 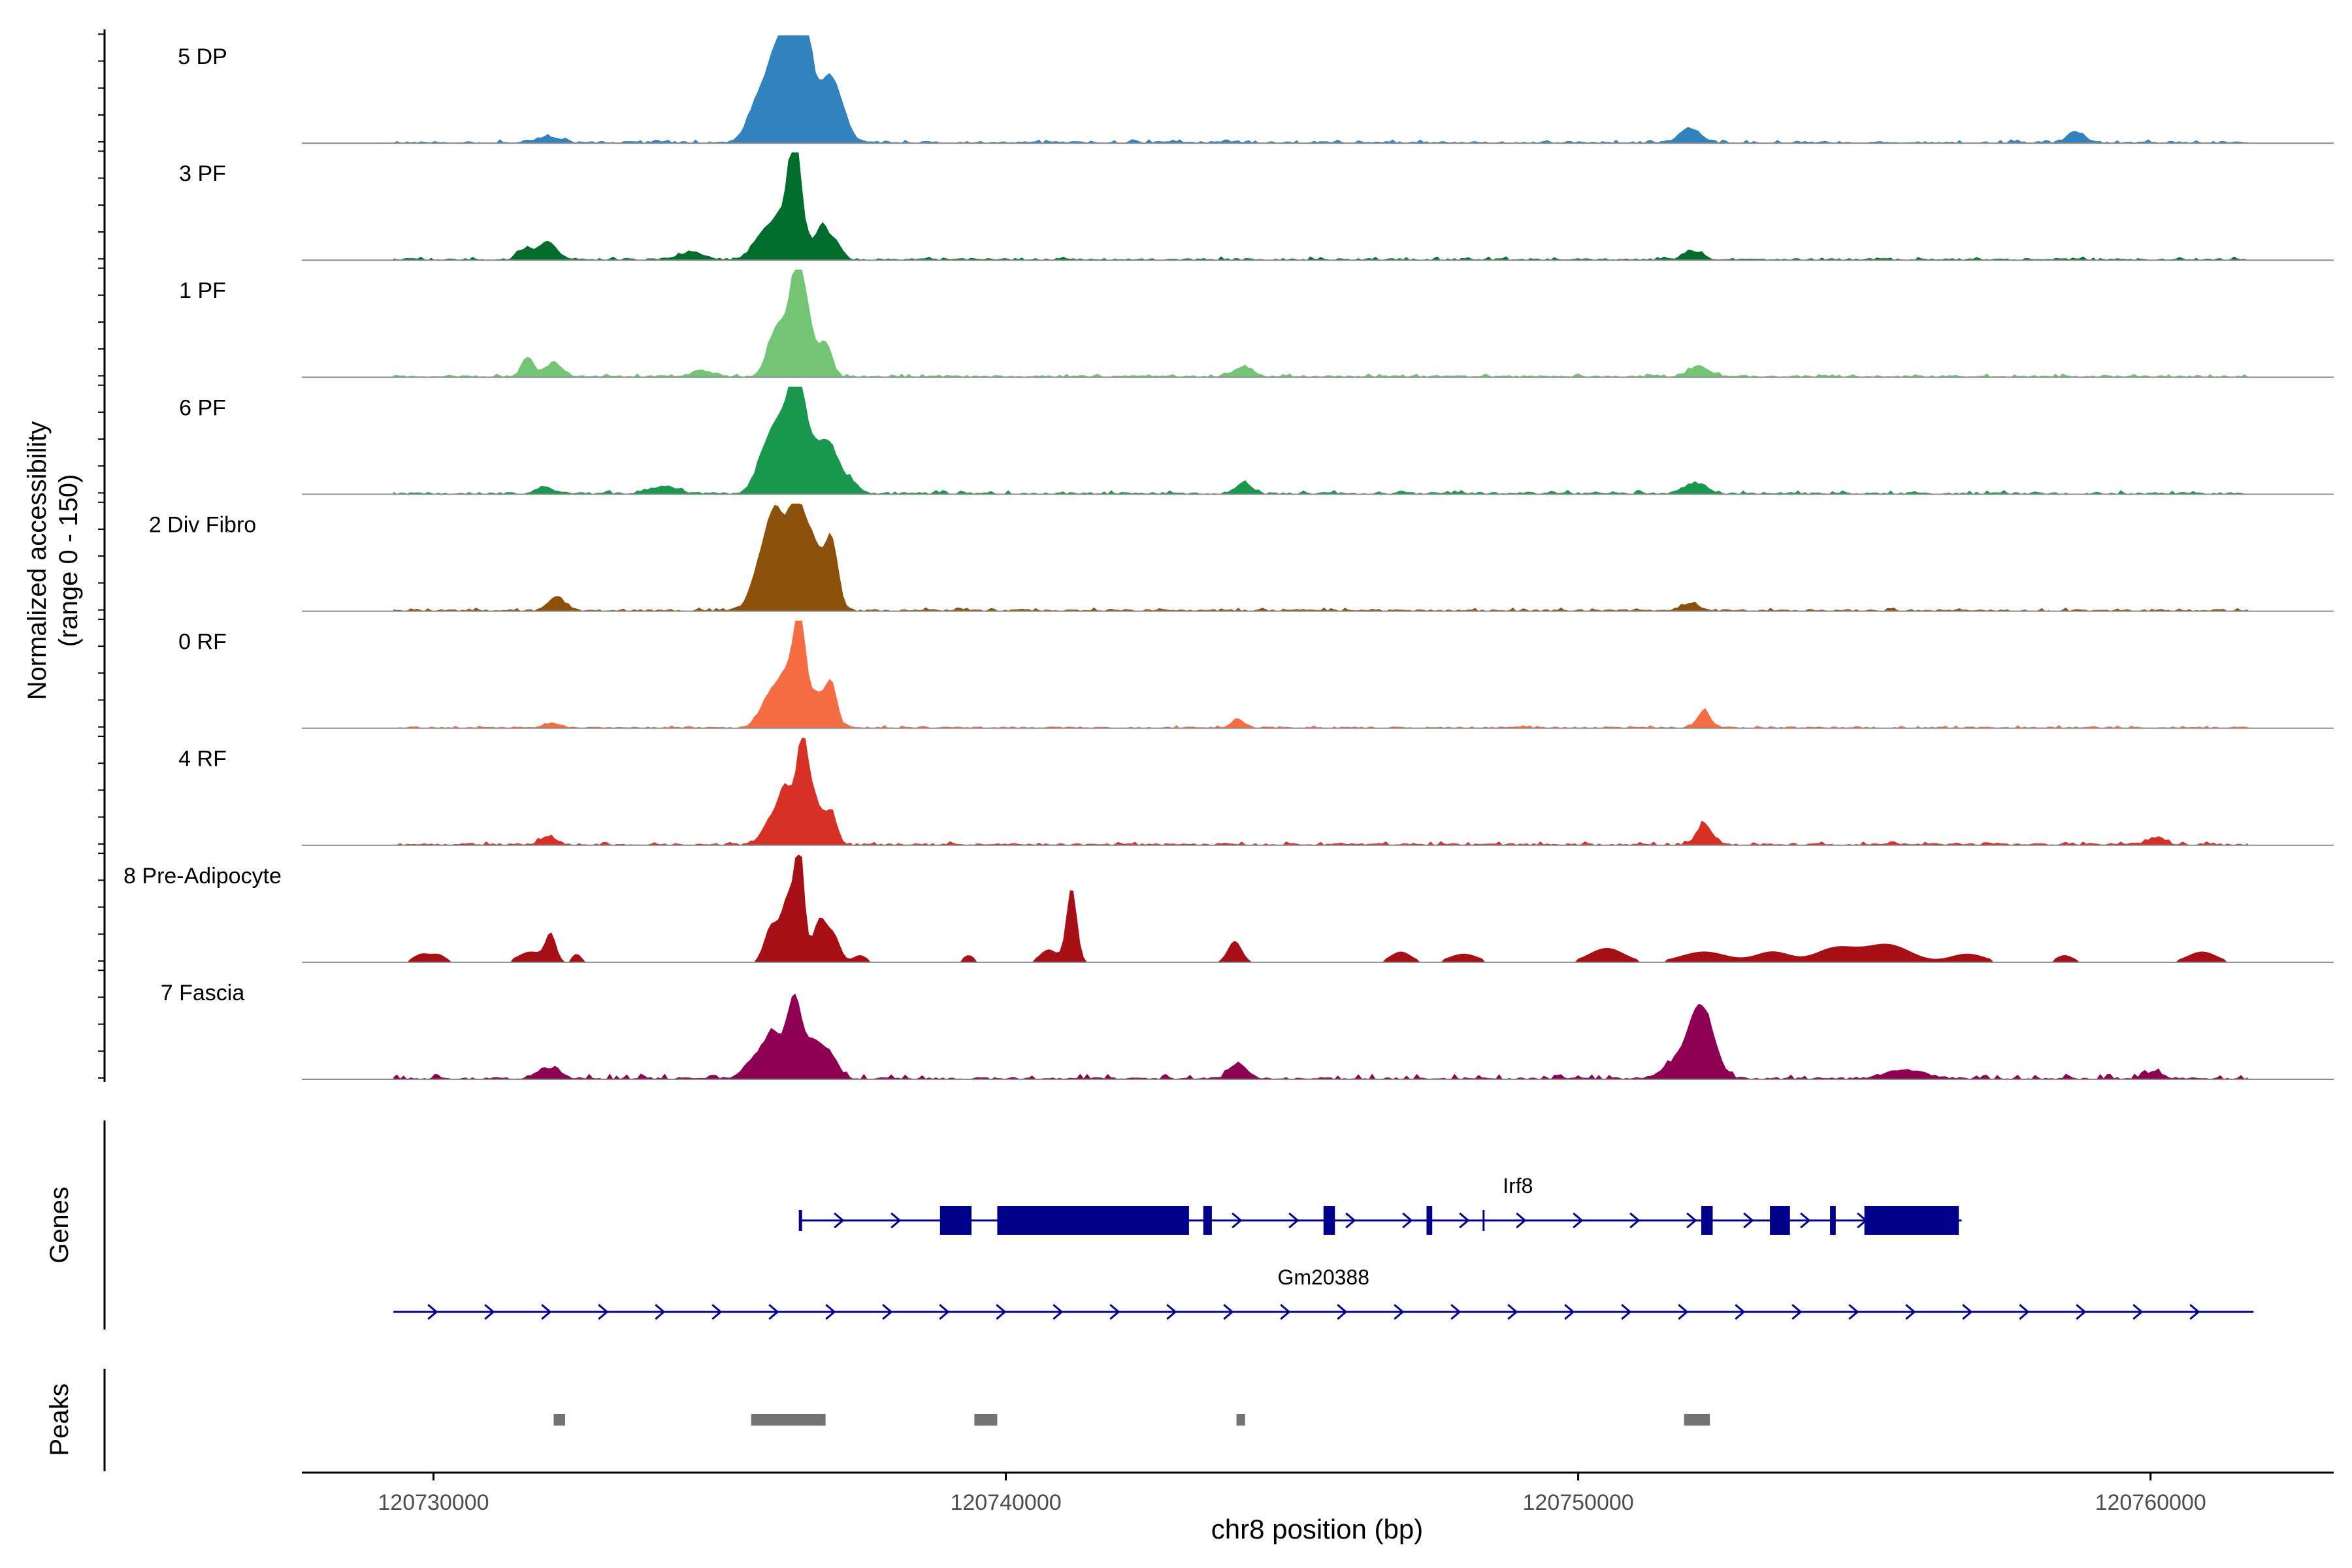 I want to click on track-label: 7 Fascia, so click(x=203, y=993).